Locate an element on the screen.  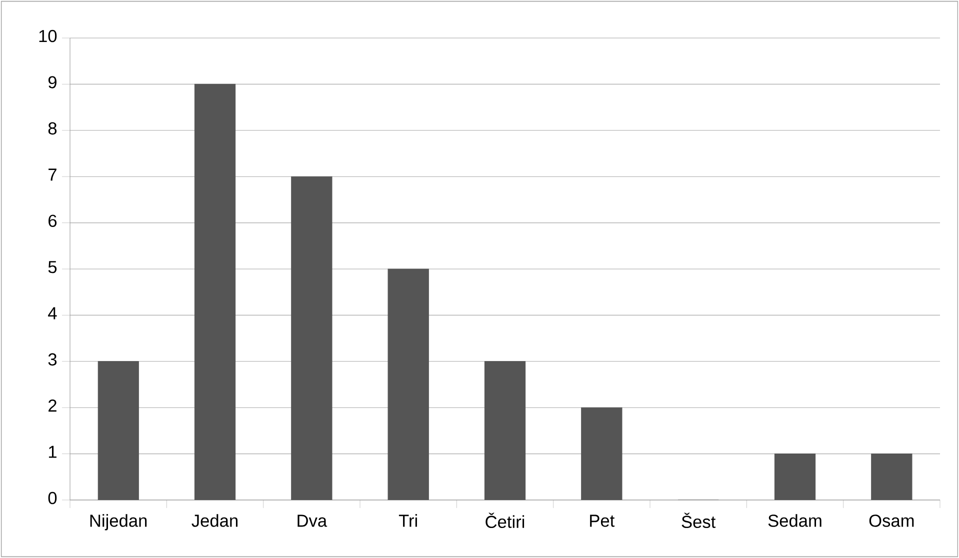
x-tick-label: Osam is located at coordinates (891, 520).